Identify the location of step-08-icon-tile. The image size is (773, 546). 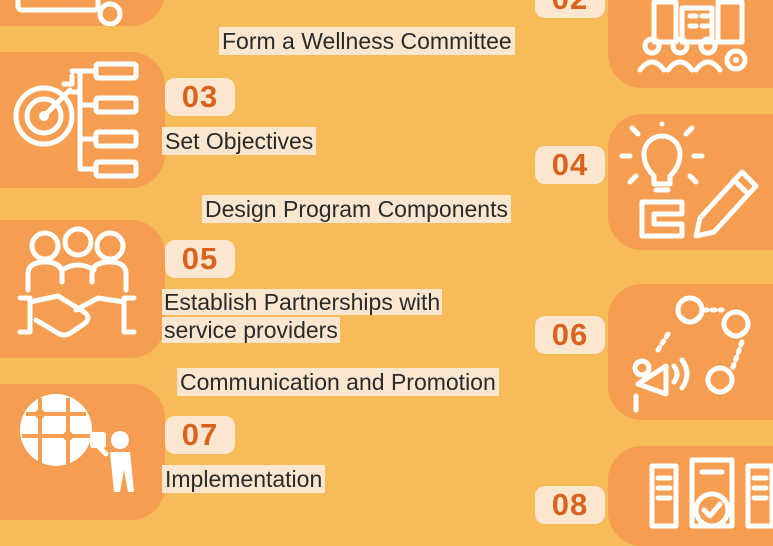
(690, 496).